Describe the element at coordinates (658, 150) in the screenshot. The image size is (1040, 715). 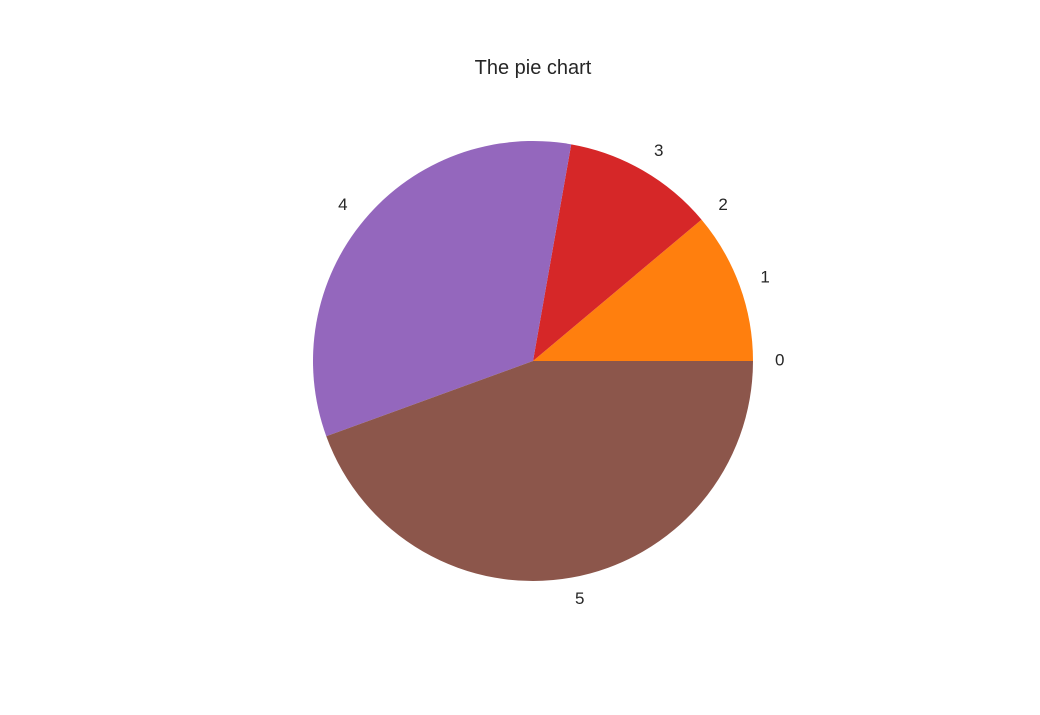
I see `pie-label-3: 3` at that location.